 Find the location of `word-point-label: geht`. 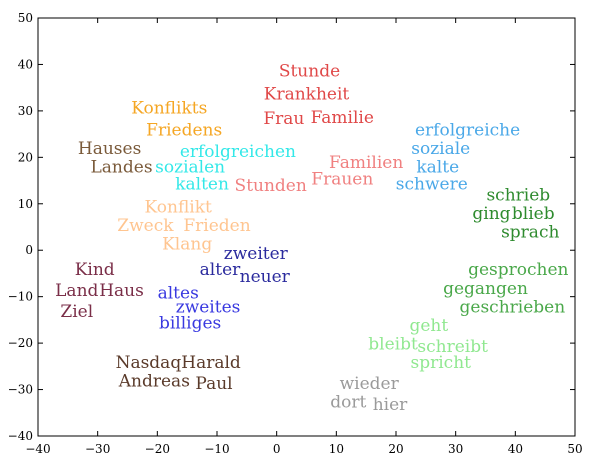

word-point-label: geht is located at coordinates (428, 326).